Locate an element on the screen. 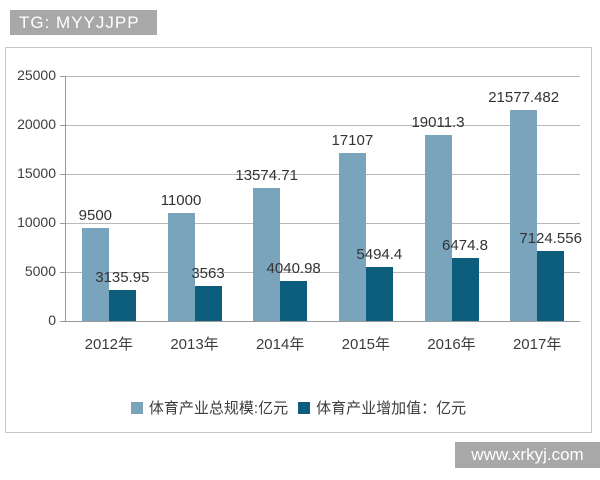 The width and height of the screenshot is (600, 480). bar-value-label: 7124.556 is located at coordinates (550, 239).